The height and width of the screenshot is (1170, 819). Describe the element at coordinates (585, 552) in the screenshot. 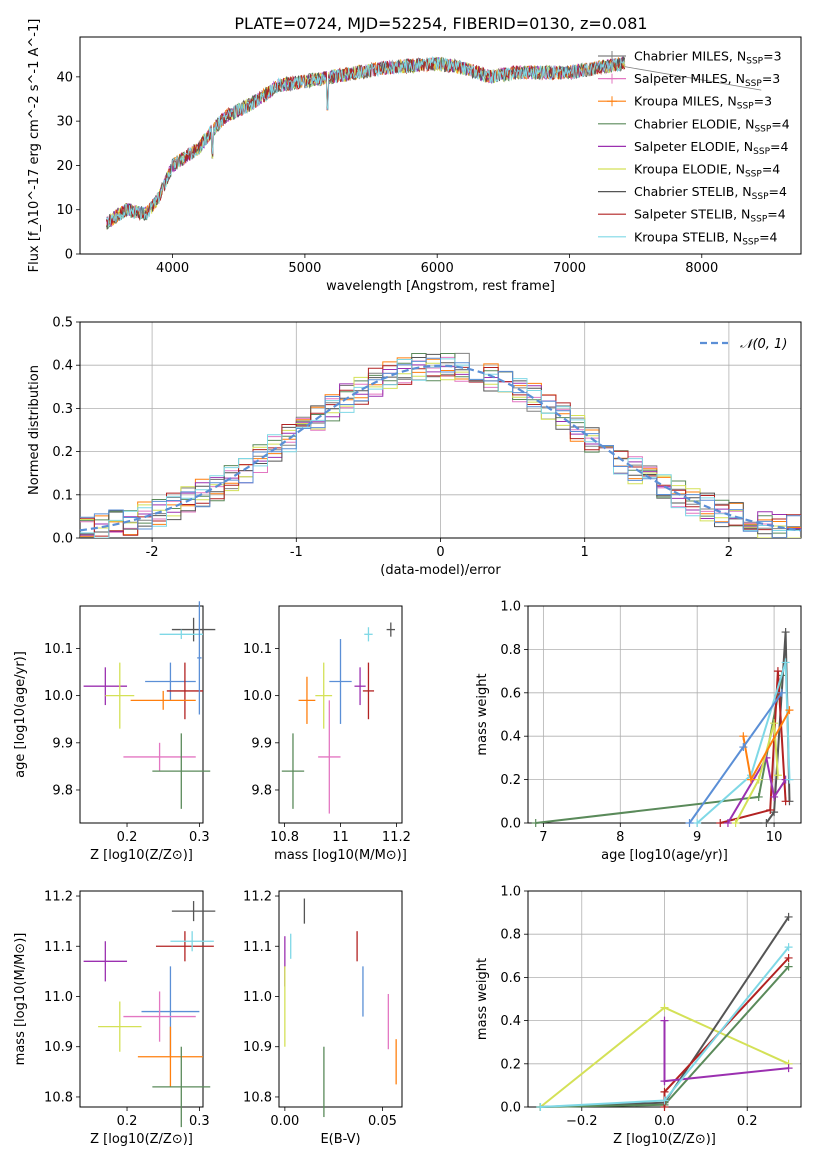

I see `x-tick-label: 1` at that location.